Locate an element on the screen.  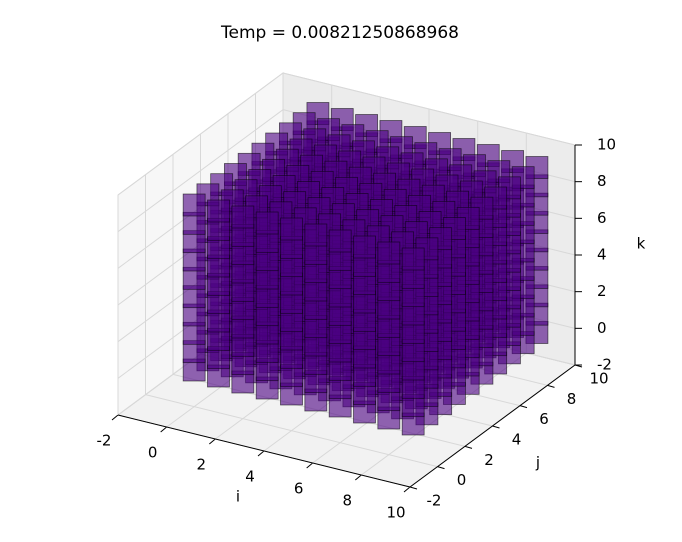
x-tick-label: 6 is located at coordinates (299, 489).